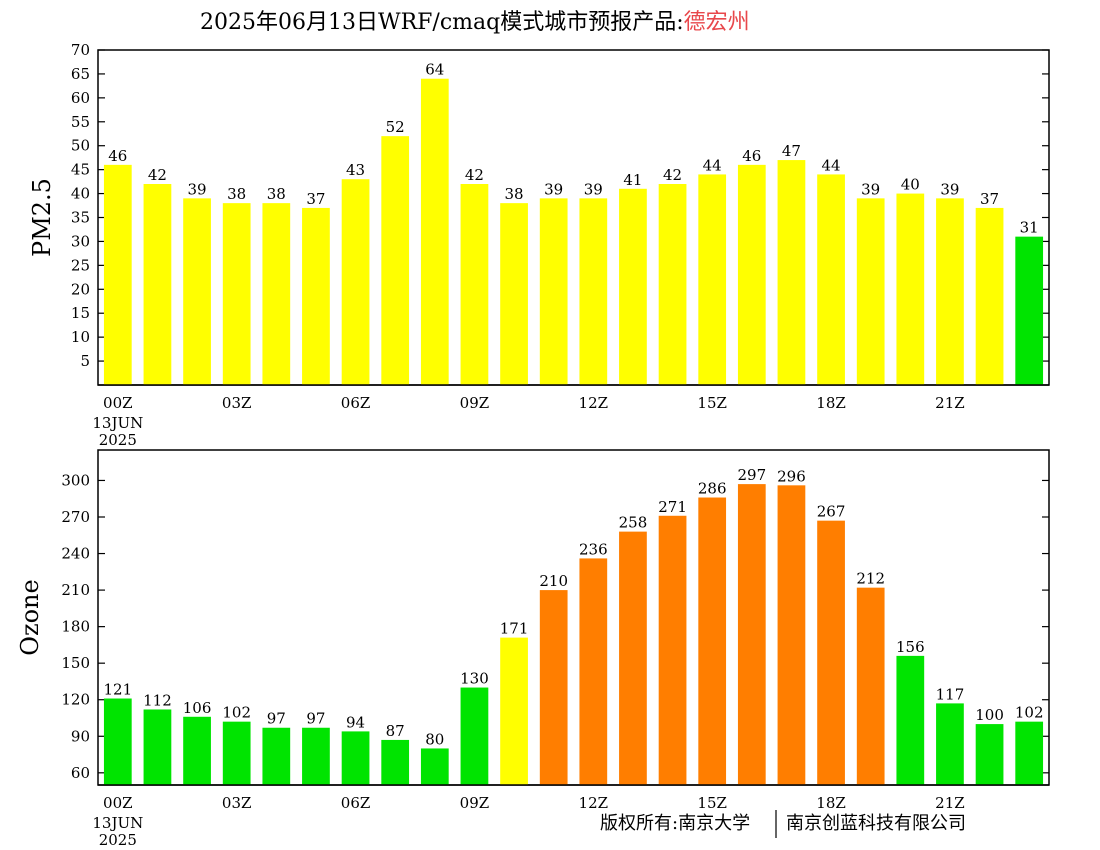 The image size is (1100, 850). I want to click on title-city: 德宏州, so click(717, 22).